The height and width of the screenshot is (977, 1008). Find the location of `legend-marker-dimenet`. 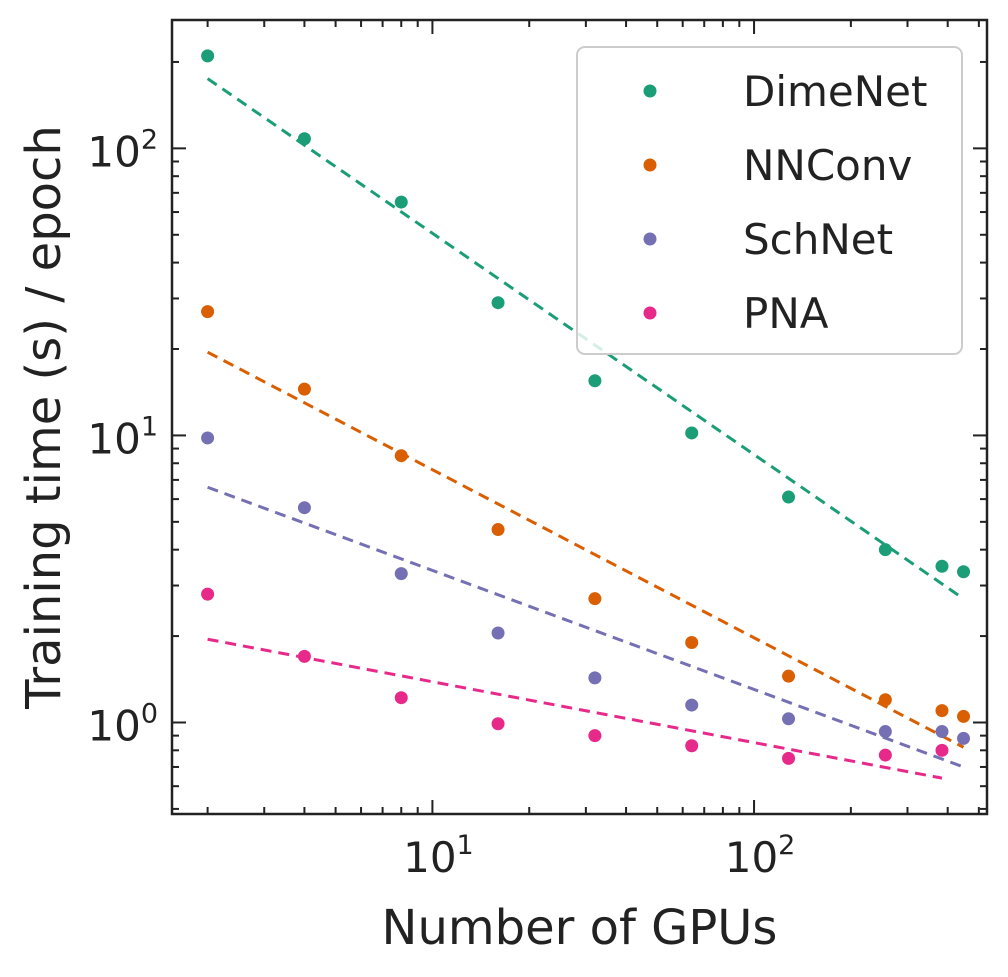

legend-marker-dimenet is located at coordinates (650, 91).